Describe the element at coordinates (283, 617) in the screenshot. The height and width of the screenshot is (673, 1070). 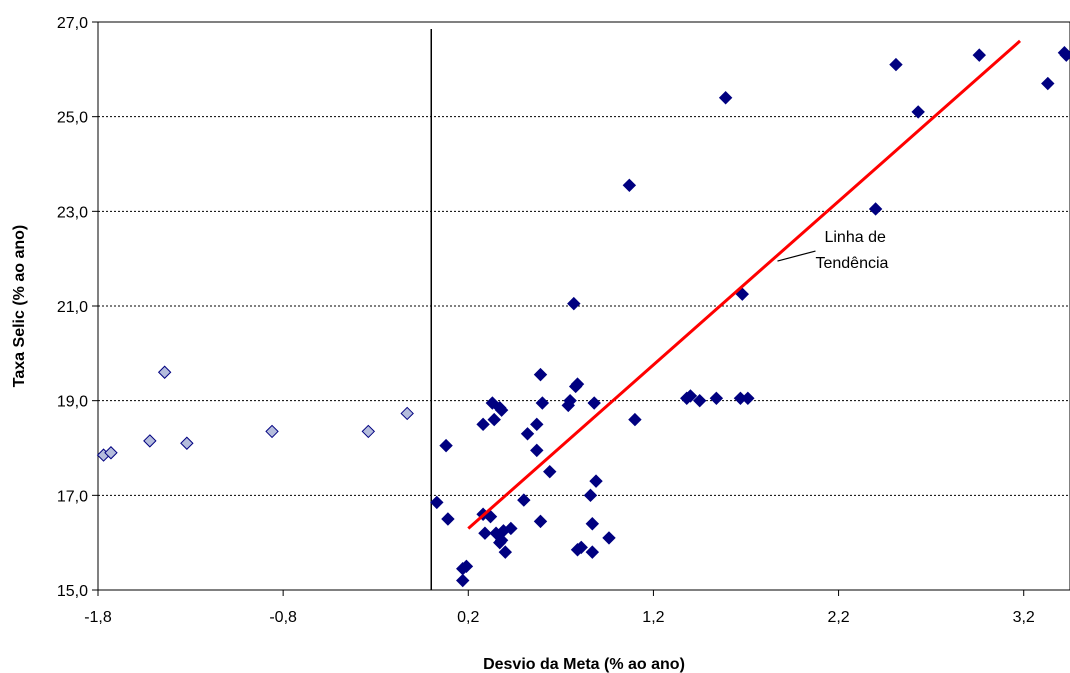
I see `x-tick-label-1: -0,8` at that location.